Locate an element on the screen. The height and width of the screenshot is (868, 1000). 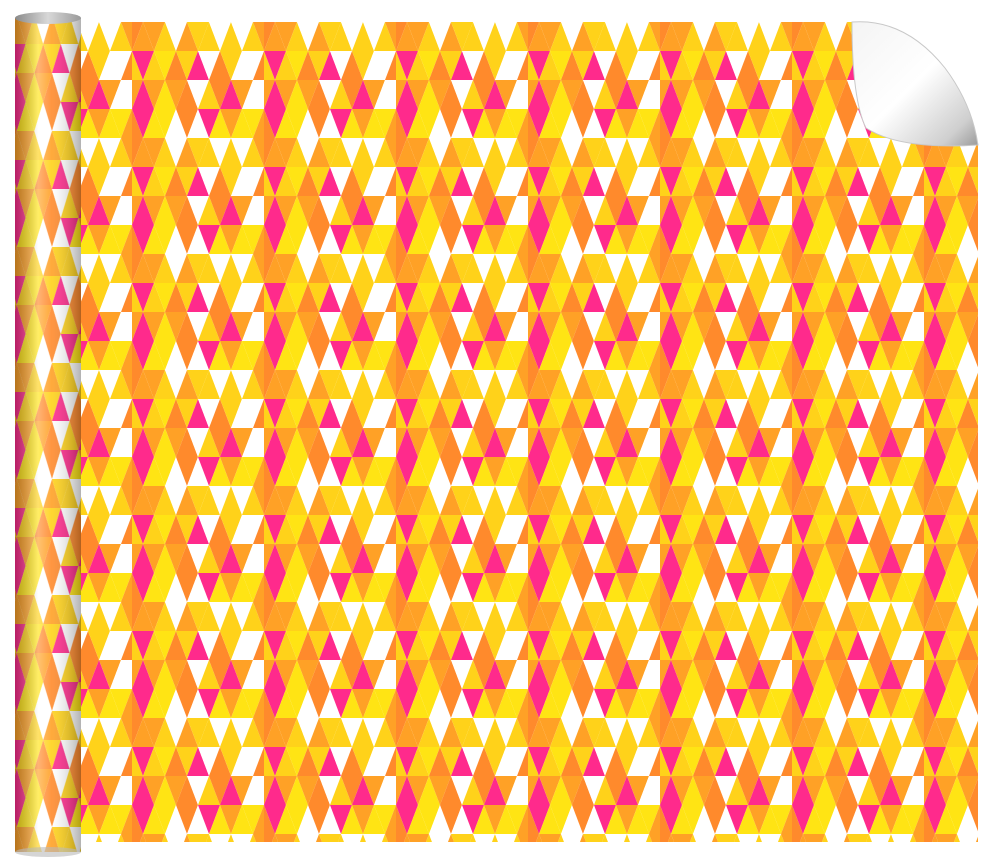
roll-bottom-edge is located at coordinates (48, 852).